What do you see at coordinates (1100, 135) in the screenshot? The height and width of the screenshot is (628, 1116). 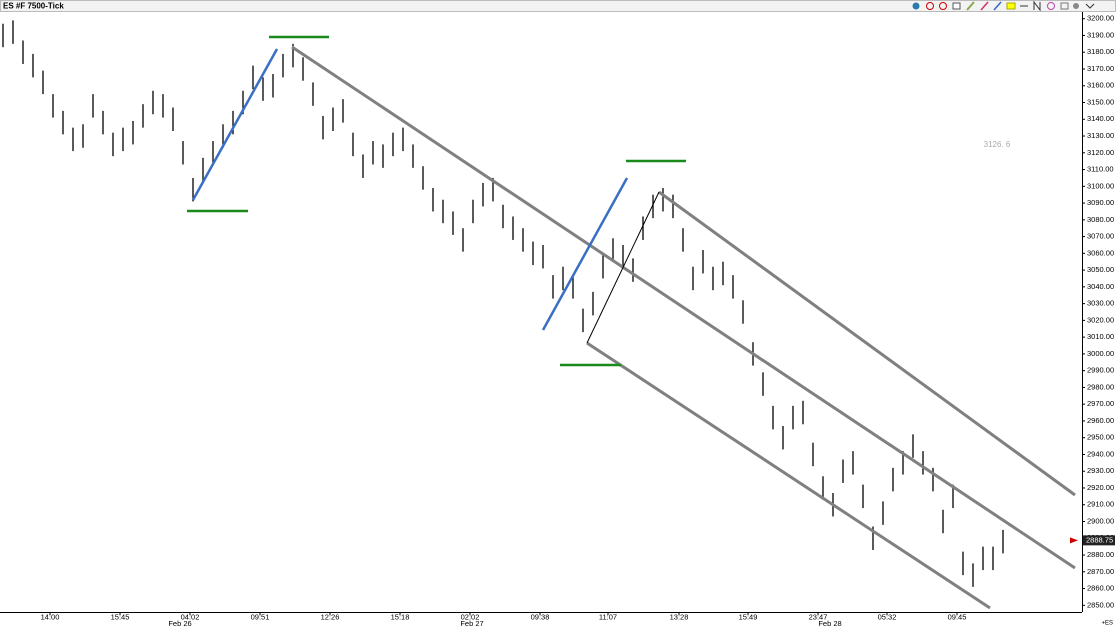 I see `y-tick-label: 3130.00` at bounding box center [1100, 135].